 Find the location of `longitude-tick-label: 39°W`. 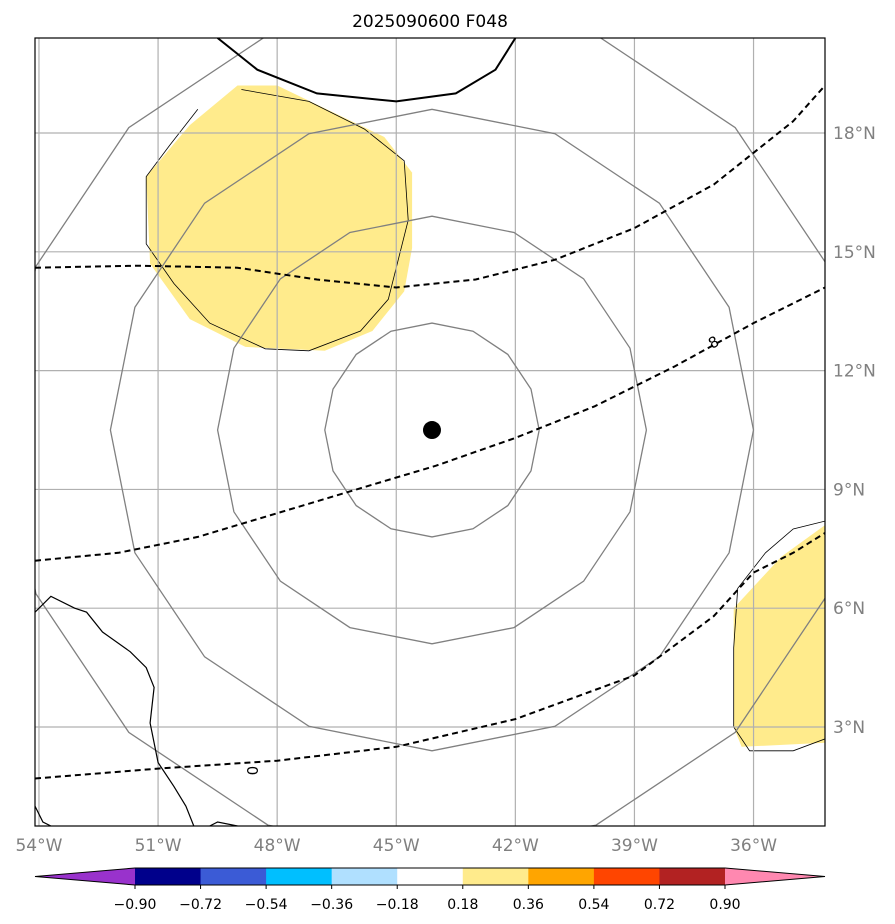

longitude-tick-label: 39°W is located at coordinates (634, 846).